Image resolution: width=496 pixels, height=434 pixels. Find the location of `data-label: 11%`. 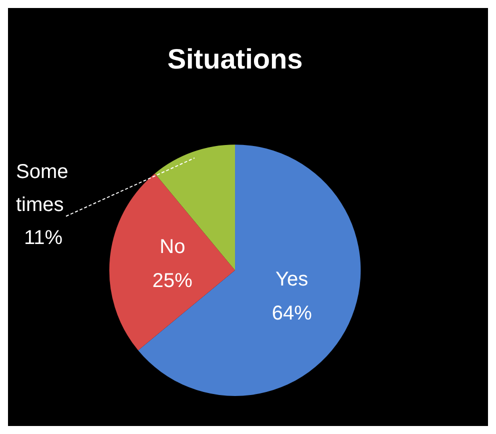

data-label: 11% is located at coordinates (43, 237).